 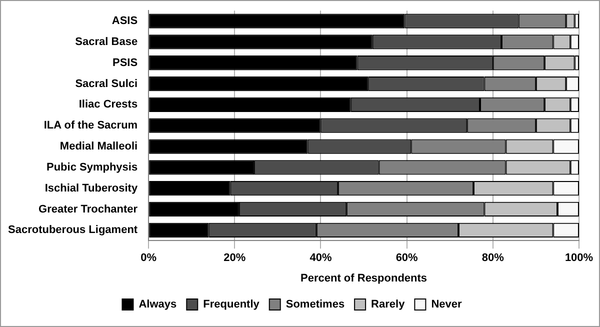 What do you see at coordinates (88, 209) in the screenshot?
I see `y-tick-label: Greater Trochanter` at bounding box center [88, 209].